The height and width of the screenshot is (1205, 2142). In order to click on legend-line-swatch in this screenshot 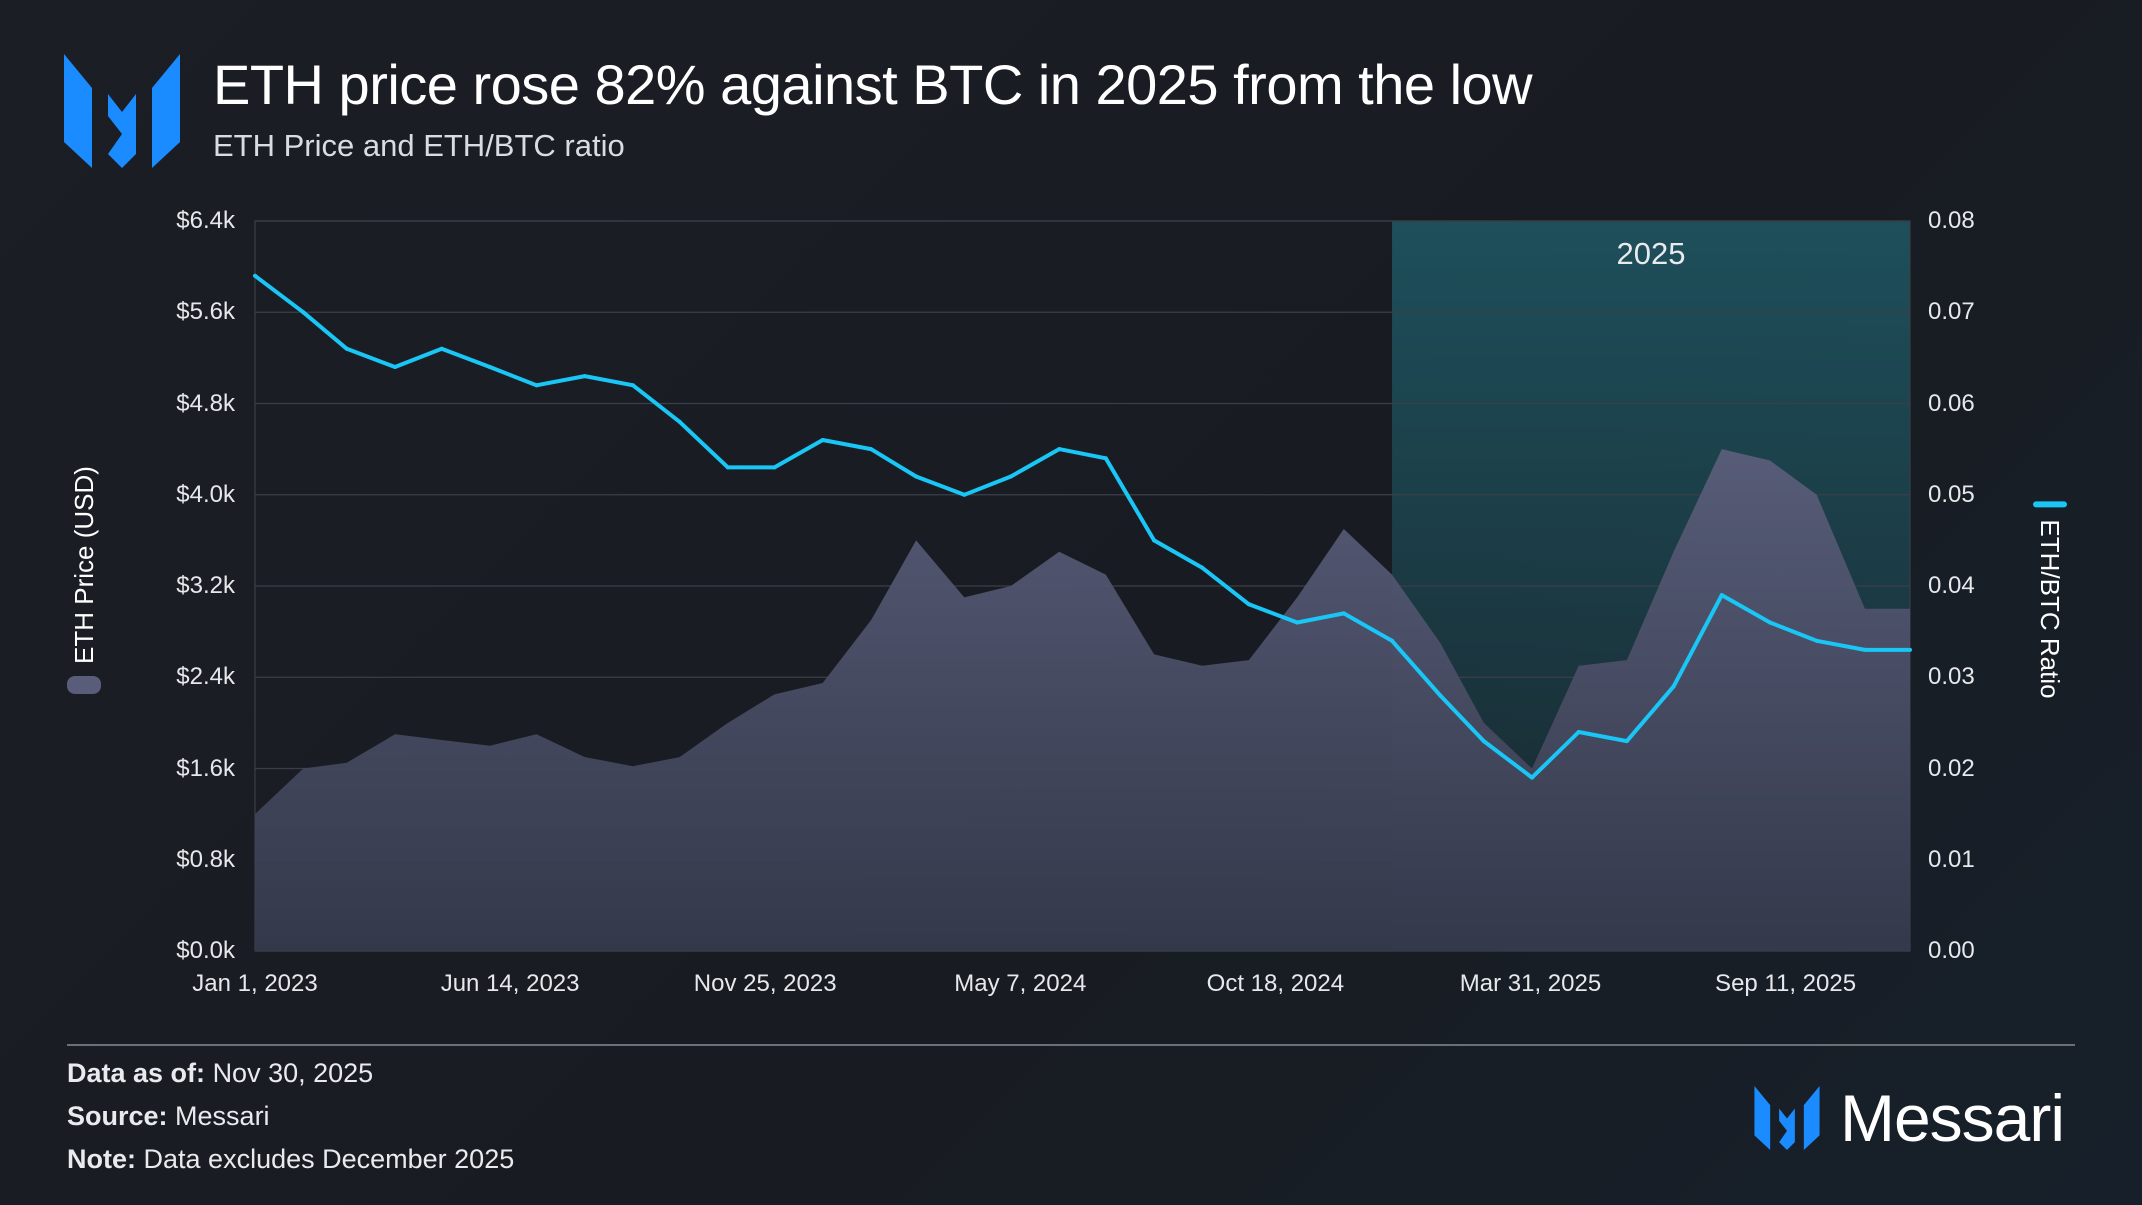, I will do `click(2050, 504)`.